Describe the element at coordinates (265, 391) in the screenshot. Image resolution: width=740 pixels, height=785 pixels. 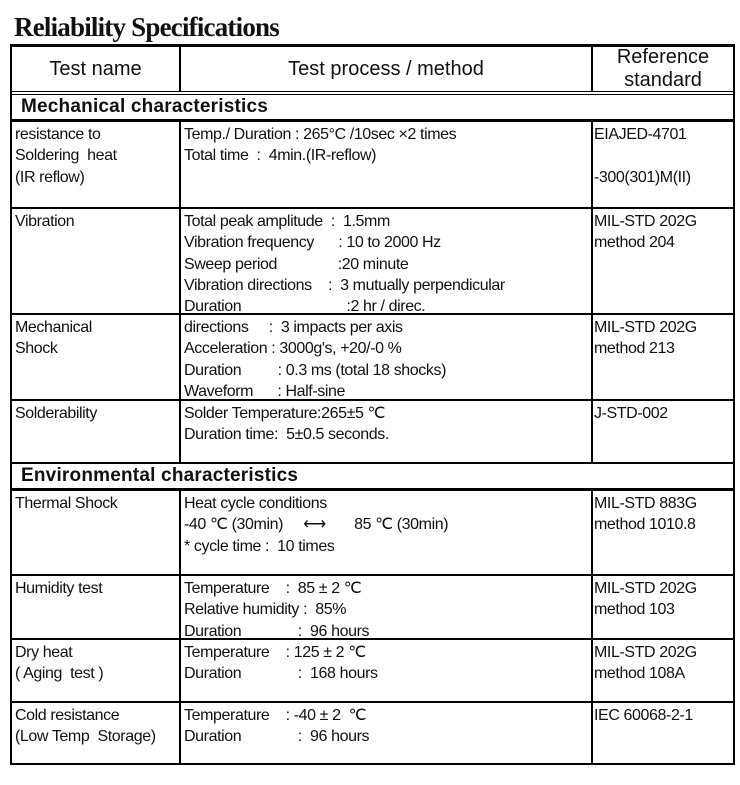
I see `method-line: Waveform : Half-sine` at that location.